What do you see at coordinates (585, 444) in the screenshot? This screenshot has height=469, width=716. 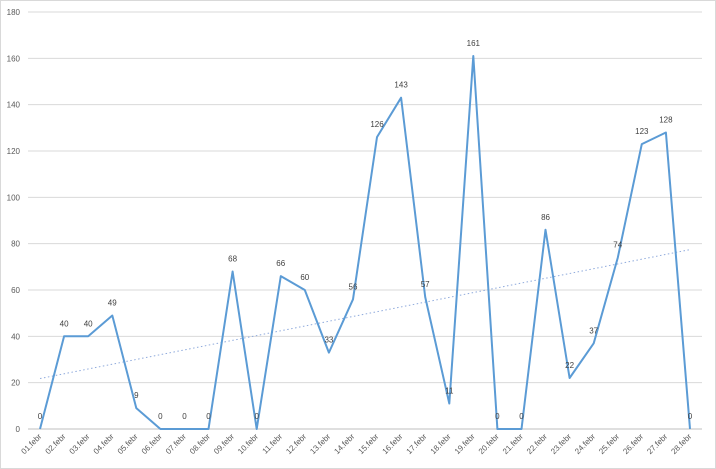 I see `x-tick-label: 24.febr` at bounding box center [585, 444].